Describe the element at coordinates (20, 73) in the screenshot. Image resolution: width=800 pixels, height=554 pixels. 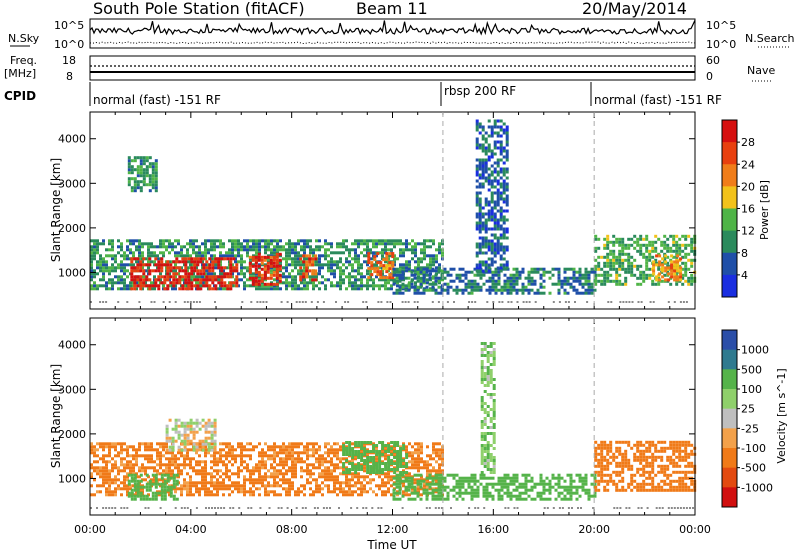
I see `freq-label-2: [MHz]` at that location.